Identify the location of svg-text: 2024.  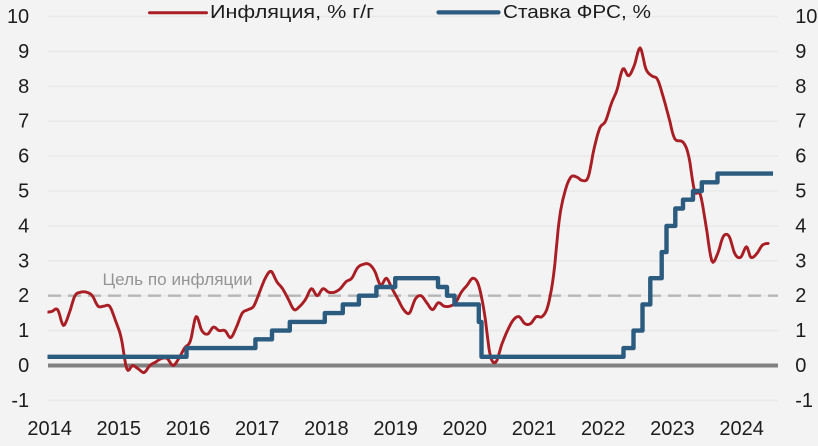
(741, 429).